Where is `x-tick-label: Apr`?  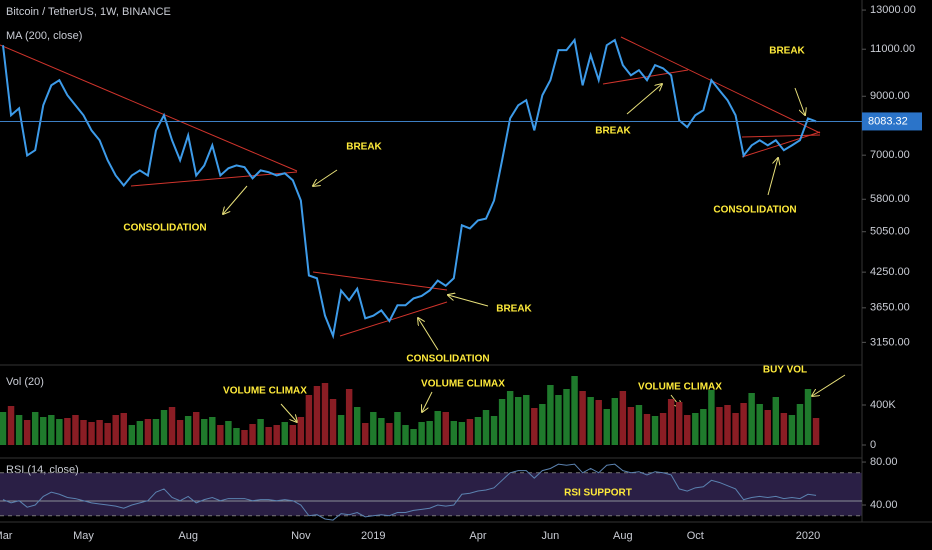
x-tick-label: Apr is located at coordinates (477, 536).